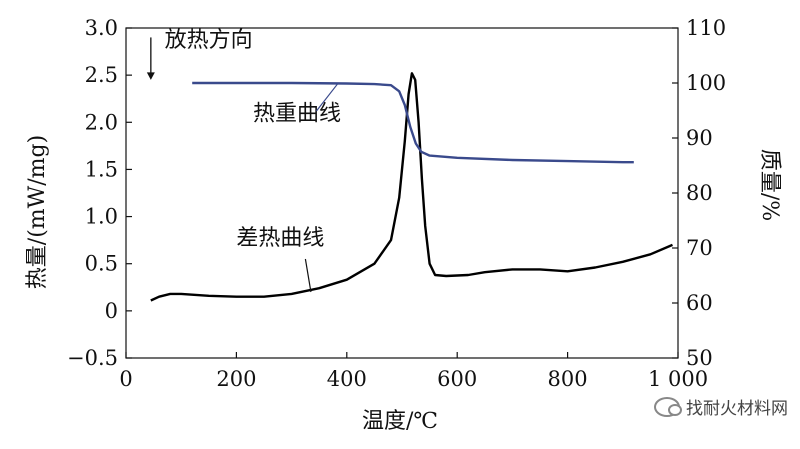  Describe the element at coordinates (101, 28) in the screenshot. I see `y-left-tick-label: 3.0` at that location.